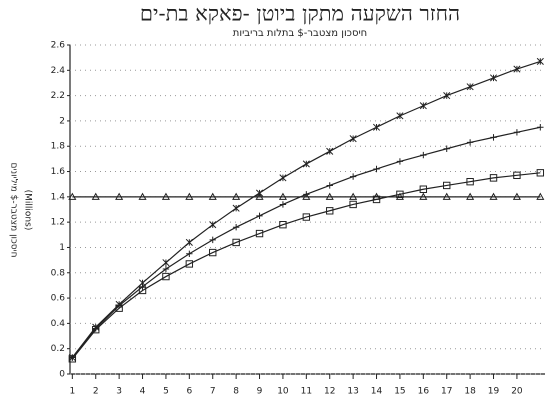 Image resolution: width=551 pixels, height=400 pixels. Describe the element at coordinates (58, 324) in the screenshot. I see `y-tick-label: 0.4` at that location.